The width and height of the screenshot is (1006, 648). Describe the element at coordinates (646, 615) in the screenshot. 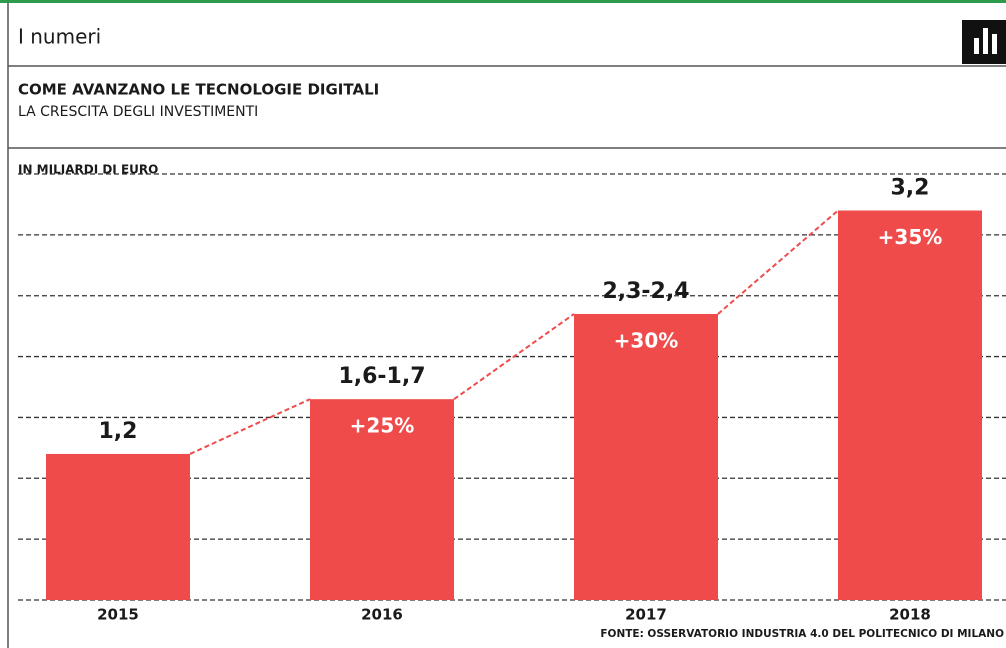

I see `x-tick-label: 2017` at that location.